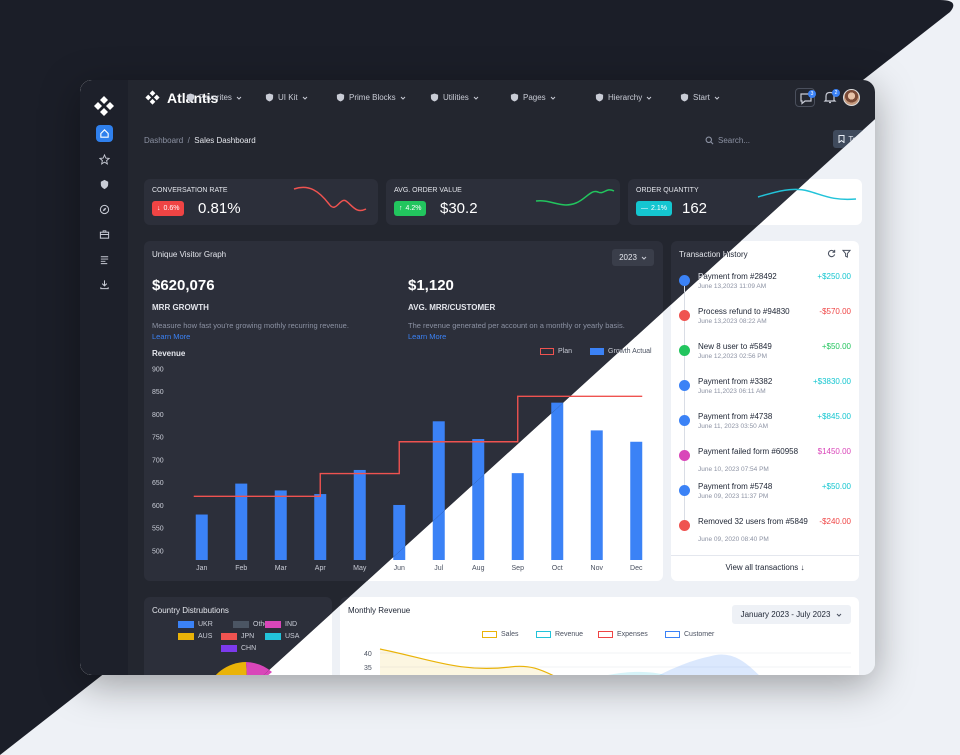 This screenshot has height=755, width=960. Describe the element at coordinates (104, 284) in the screenshot. I see `sidebar-download-icon` at that location.